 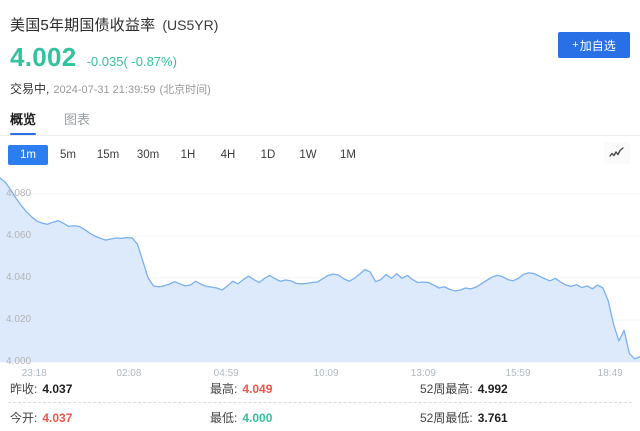 I want to click on market-status: 交易中,, so click(x=30, y=89).